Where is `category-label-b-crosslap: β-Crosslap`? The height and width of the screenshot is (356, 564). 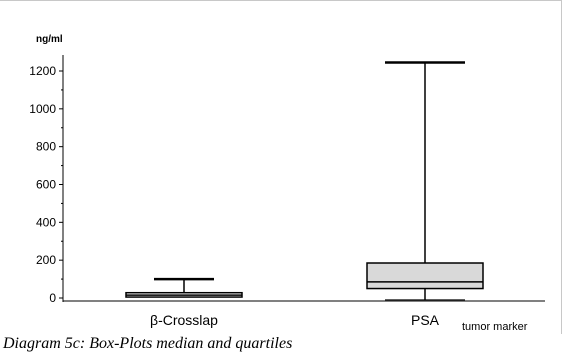
category-label-b-crosslap: β-Crosslap is located at coordinates (184, 320).